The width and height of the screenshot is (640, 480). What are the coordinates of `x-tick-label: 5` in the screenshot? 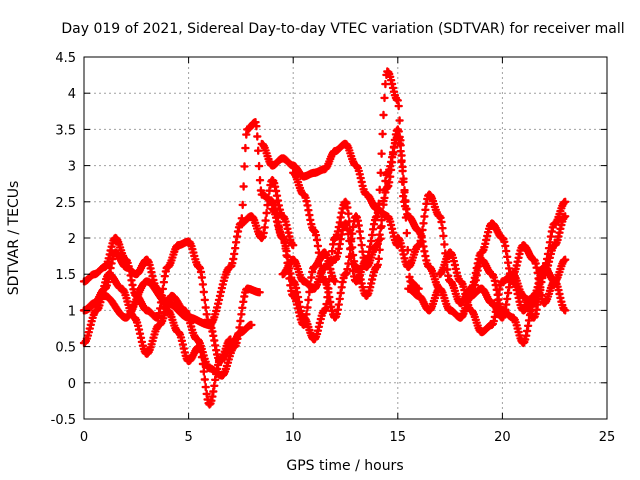 It's located at (188, 437).